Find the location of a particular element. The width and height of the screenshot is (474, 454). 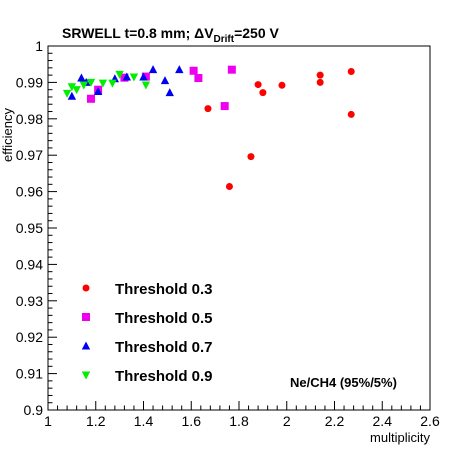

x-tick-label: 1 is located at coordinates (48, 421).